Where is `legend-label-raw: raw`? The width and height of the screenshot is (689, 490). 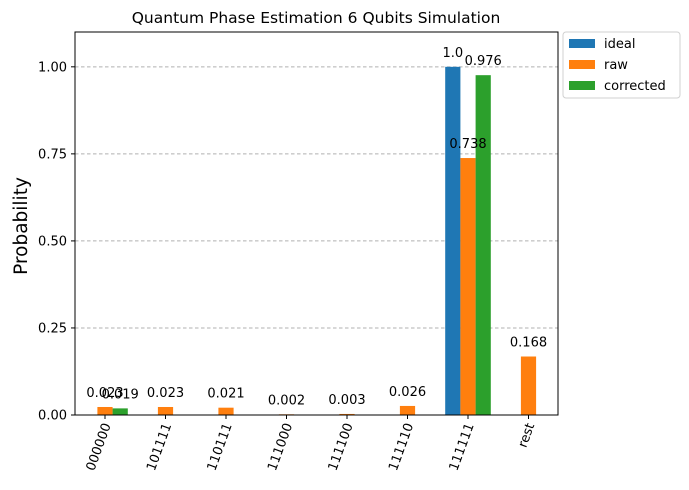 legend-label-raw: raw is located at coordinates (616, 65).